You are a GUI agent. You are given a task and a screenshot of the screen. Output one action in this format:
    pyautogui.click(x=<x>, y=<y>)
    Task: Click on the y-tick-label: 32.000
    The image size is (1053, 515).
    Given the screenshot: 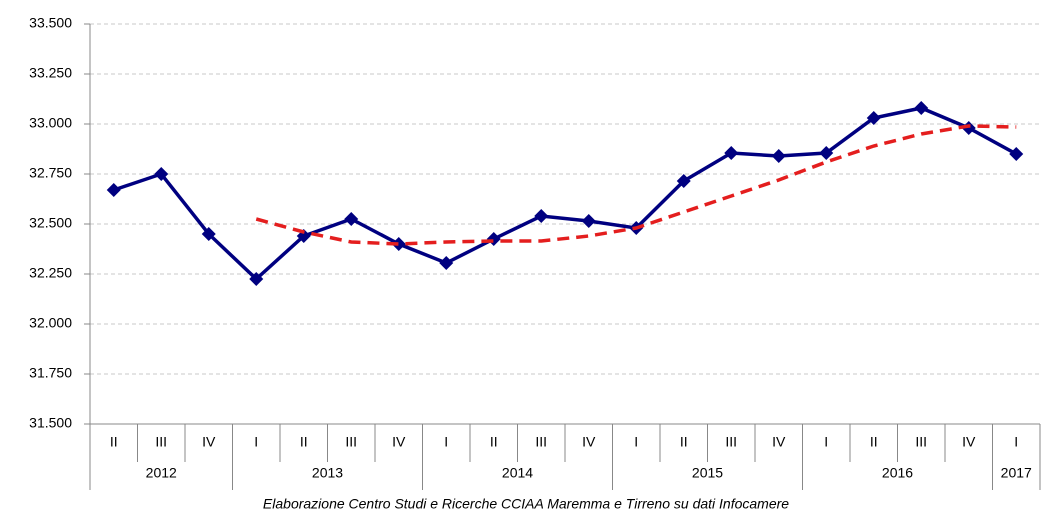 What is the action you would take?
    pyautogui.click(x=50, y=323)
    